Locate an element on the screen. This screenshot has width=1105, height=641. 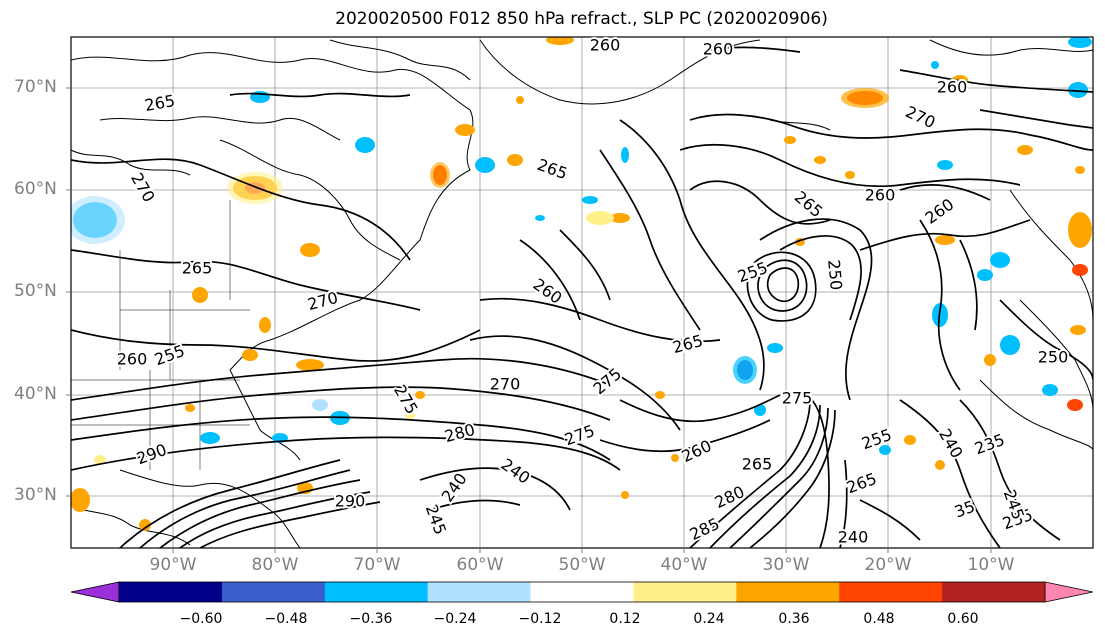
lat-label-30n: 30°N is located at coordinates (35, 495).